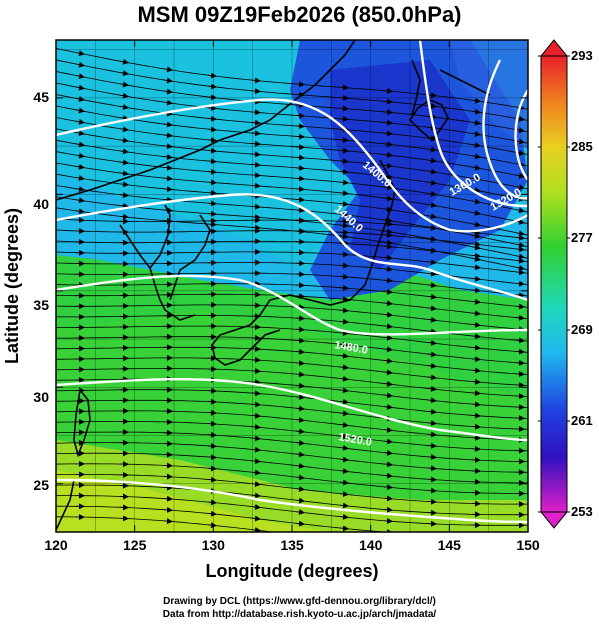 This screenshot has height=625, width=599. What do you see at coordinates (41, 97) in the screenshot?
I see `y-tick-label: 45` at bounding box center [41, 97].